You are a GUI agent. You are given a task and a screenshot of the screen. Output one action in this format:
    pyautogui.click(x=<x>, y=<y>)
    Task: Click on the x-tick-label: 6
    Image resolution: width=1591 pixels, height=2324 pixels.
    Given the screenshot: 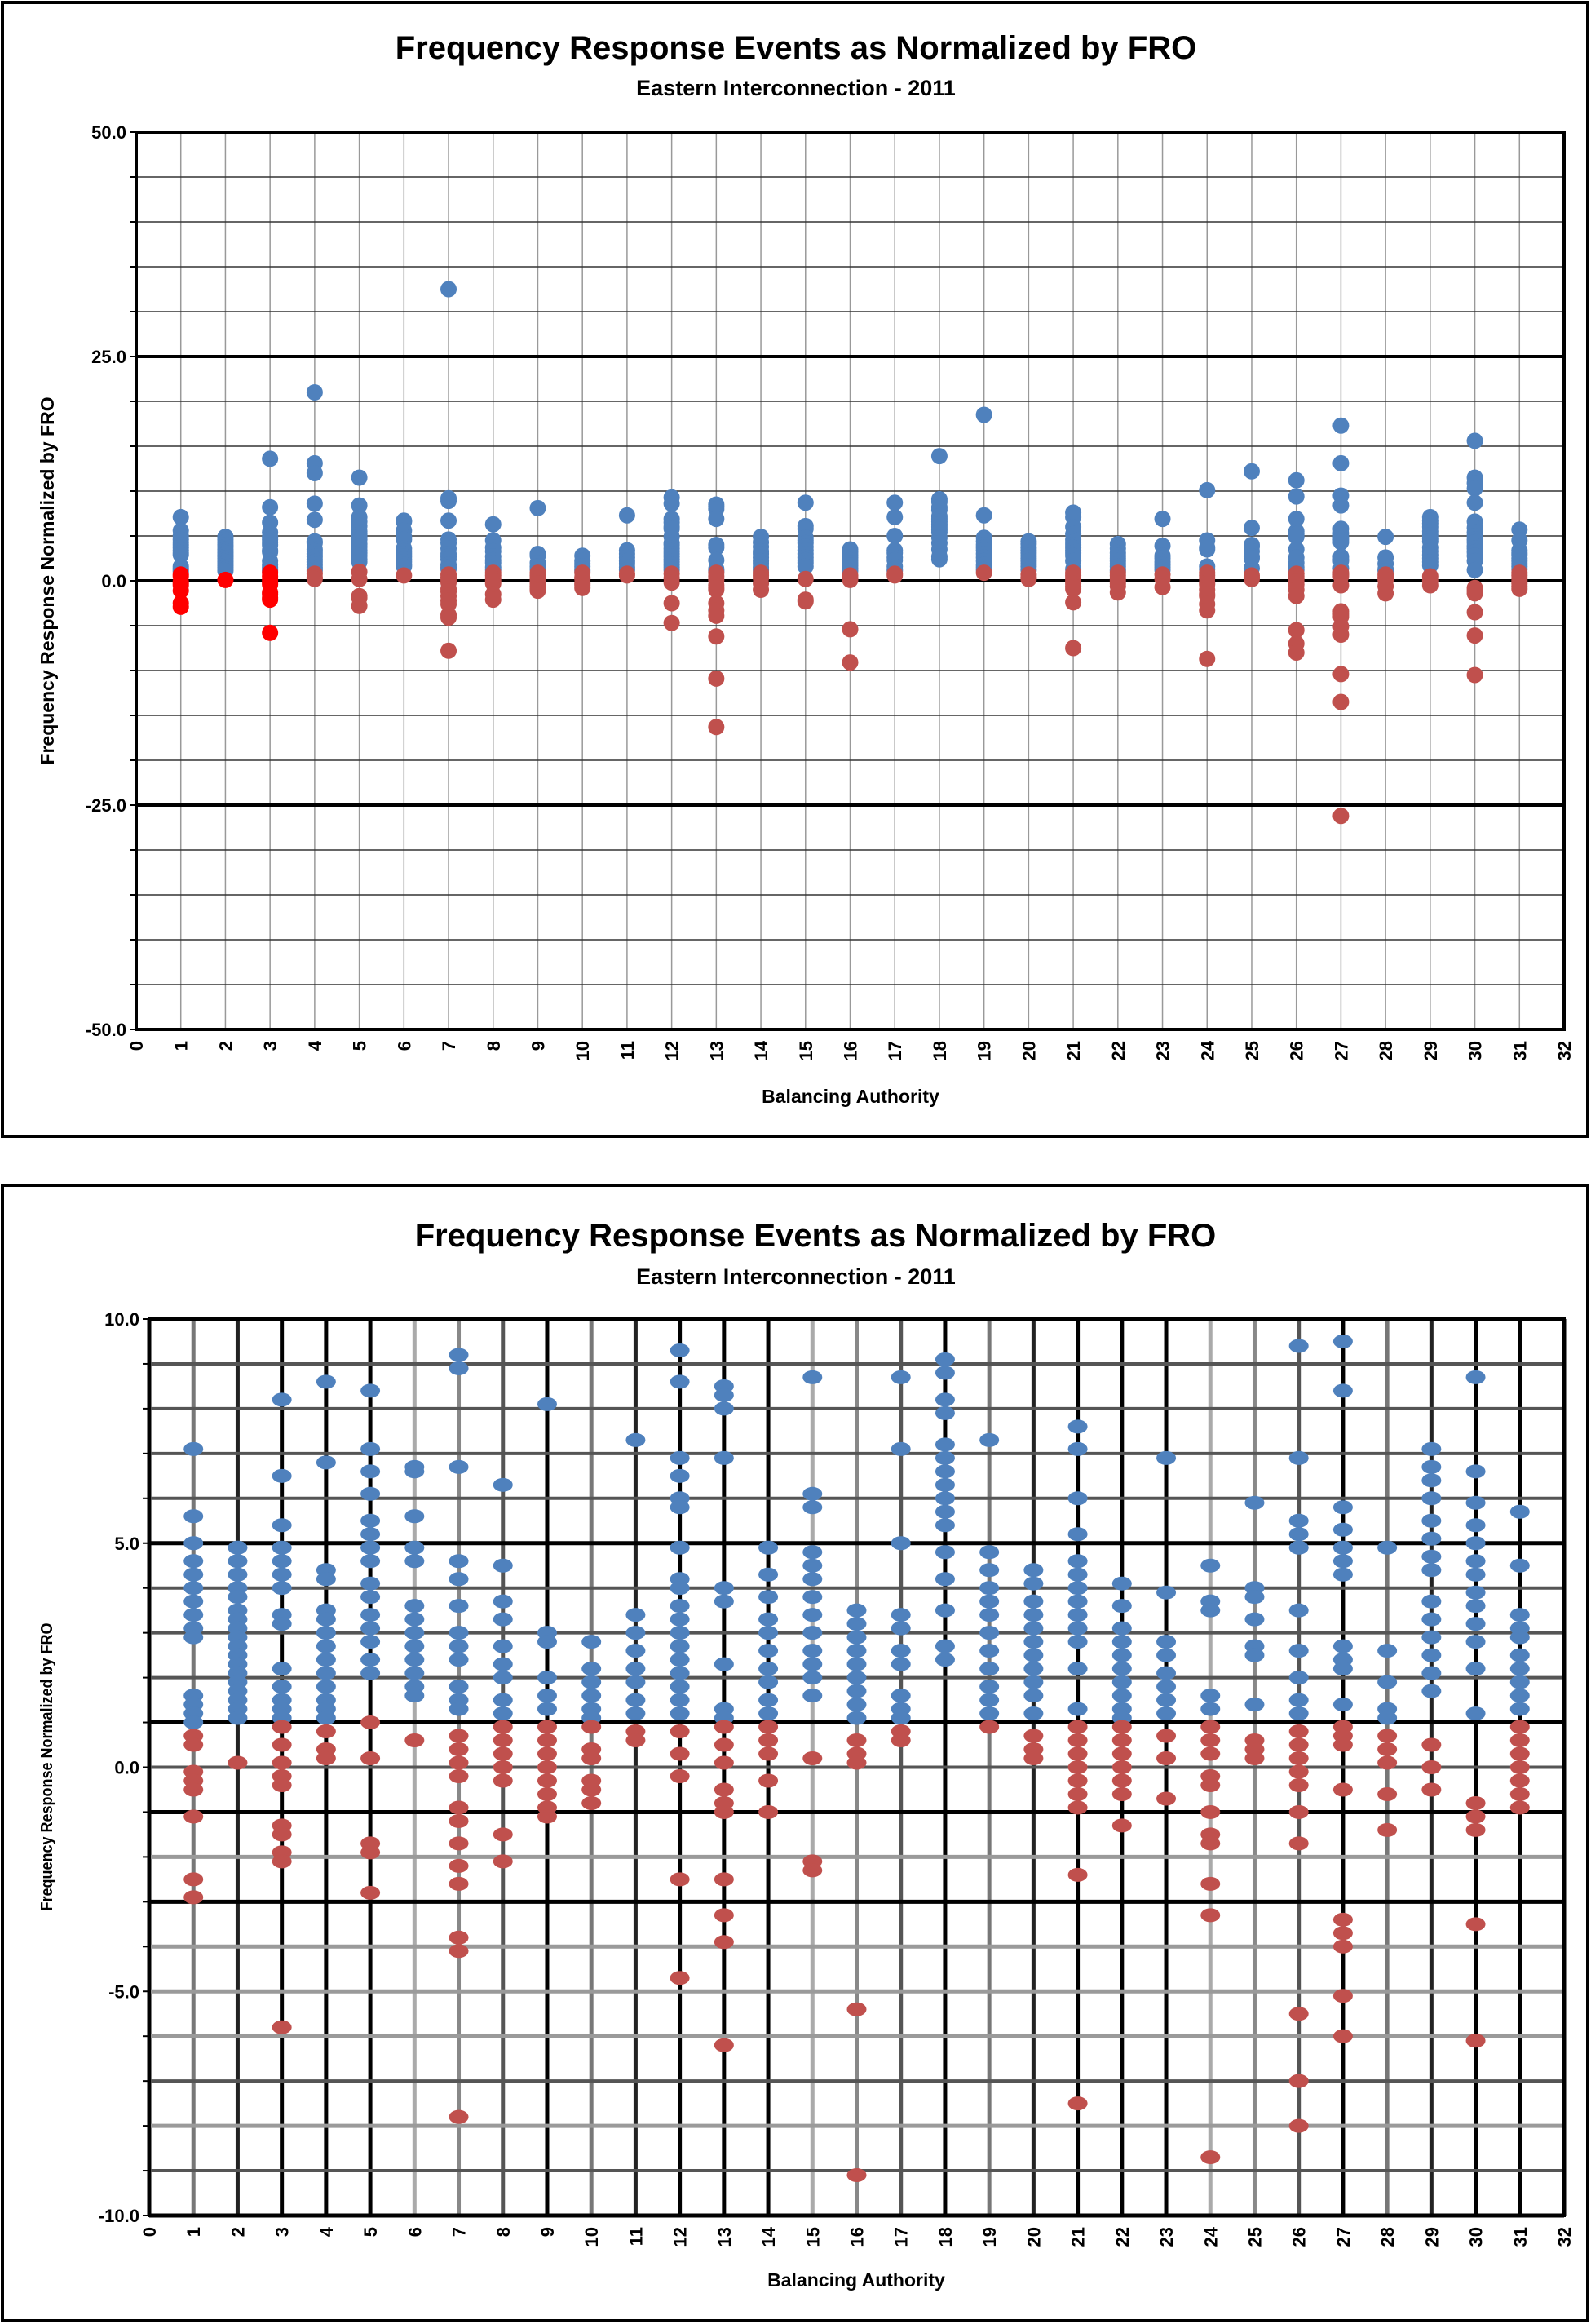 What is the action you would take?
    pyautogui.click(x=414, y=2232)
    